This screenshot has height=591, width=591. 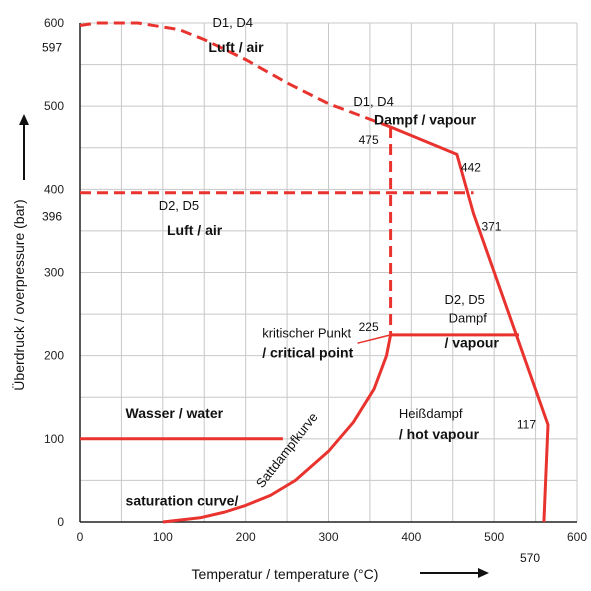 I want to click on x-tick-label: 500, so click(x=494, y=537).